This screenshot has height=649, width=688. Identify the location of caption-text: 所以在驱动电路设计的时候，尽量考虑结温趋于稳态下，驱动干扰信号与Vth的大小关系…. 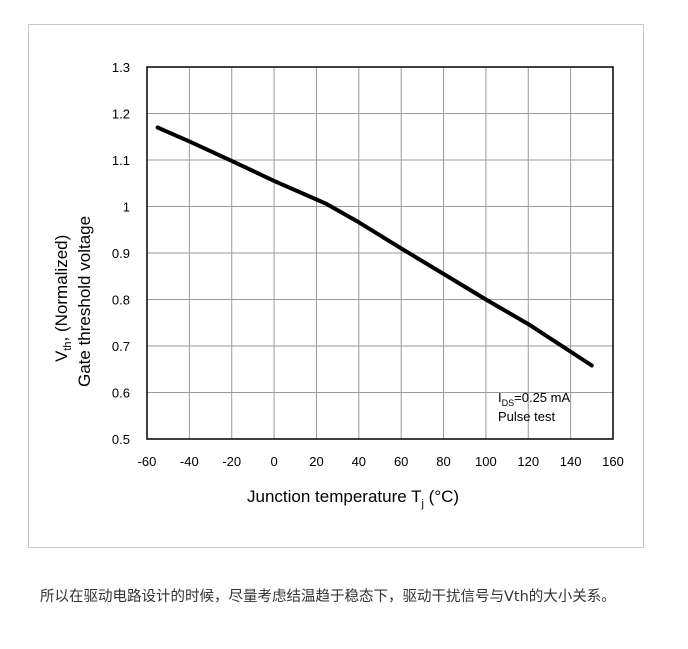
(328, 597).